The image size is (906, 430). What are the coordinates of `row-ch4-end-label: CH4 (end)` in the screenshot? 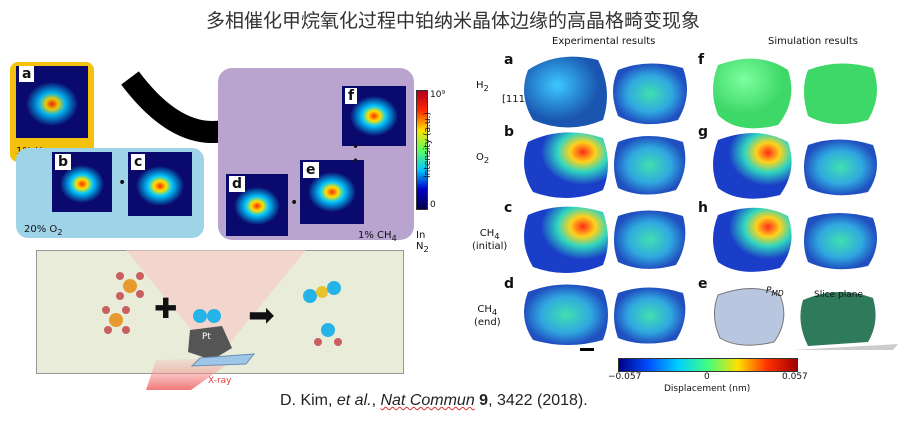 It's located at (487, 316).